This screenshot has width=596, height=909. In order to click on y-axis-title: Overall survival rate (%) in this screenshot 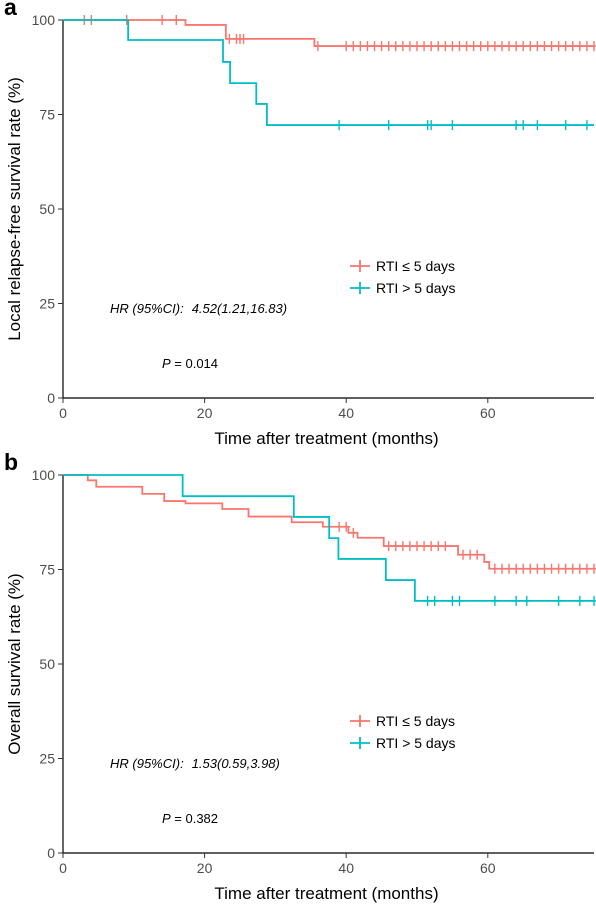, I will do `click(14, 663)`.